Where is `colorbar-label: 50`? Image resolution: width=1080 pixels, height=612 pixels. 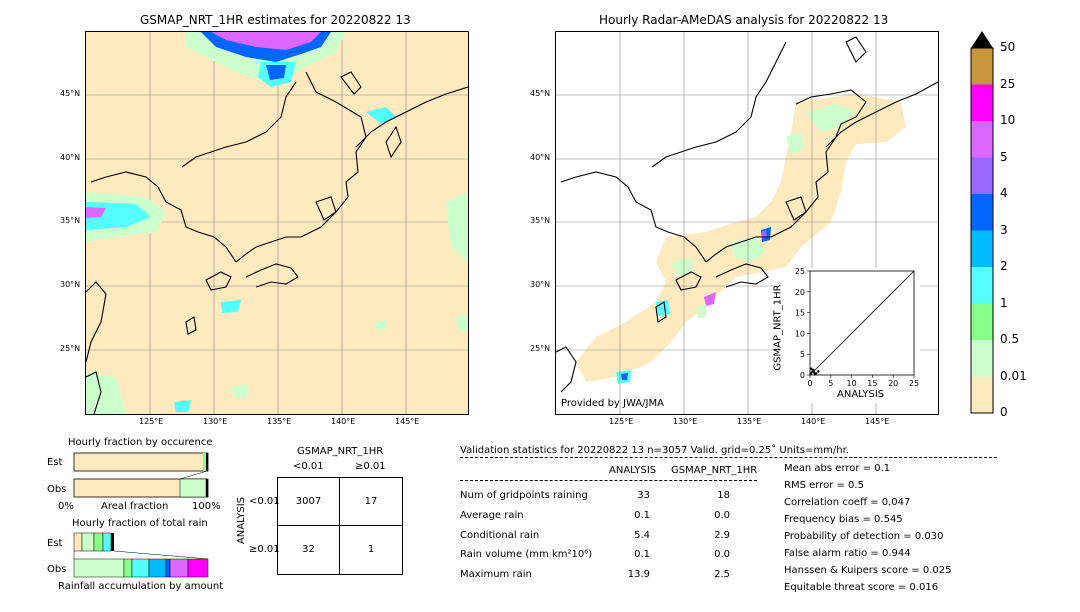
colorbar-label: 50 is located at coordinates (1008, 47).